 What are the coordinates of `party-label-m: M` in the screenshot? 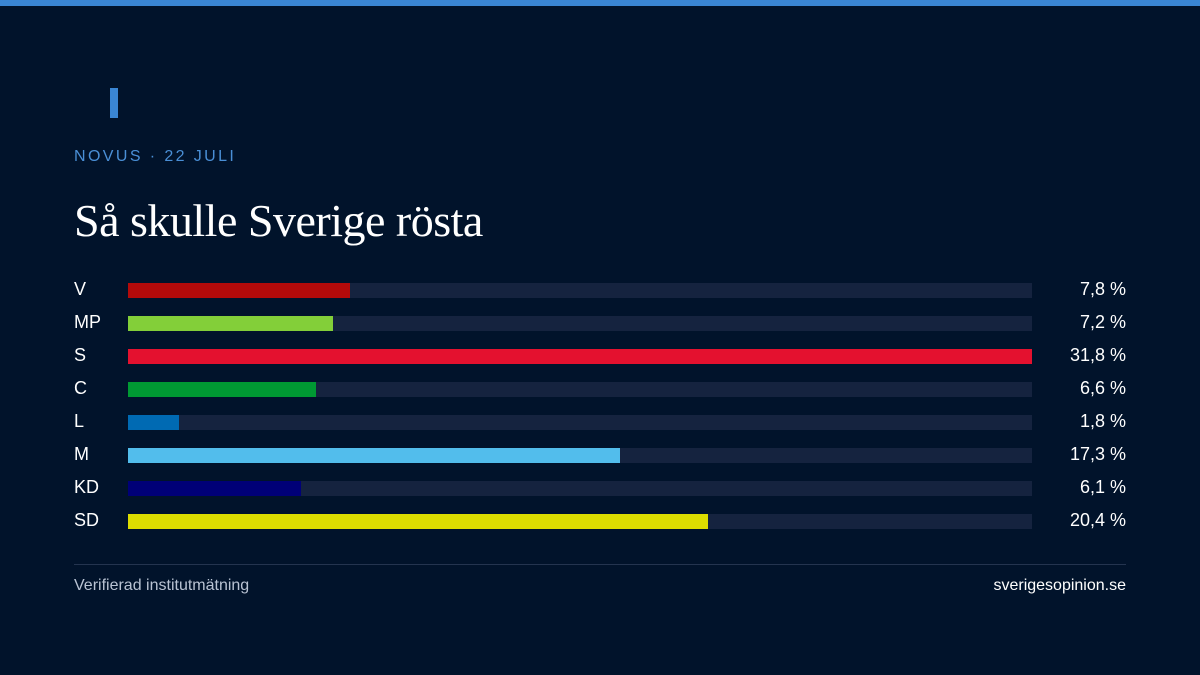 It's located at (81, 454).